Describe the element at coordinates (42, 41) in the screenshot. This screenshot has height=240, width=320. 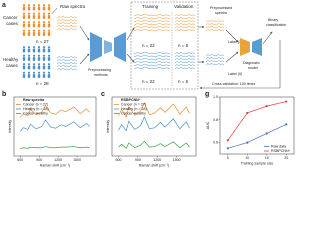
I see `count: n = 27` at that location.